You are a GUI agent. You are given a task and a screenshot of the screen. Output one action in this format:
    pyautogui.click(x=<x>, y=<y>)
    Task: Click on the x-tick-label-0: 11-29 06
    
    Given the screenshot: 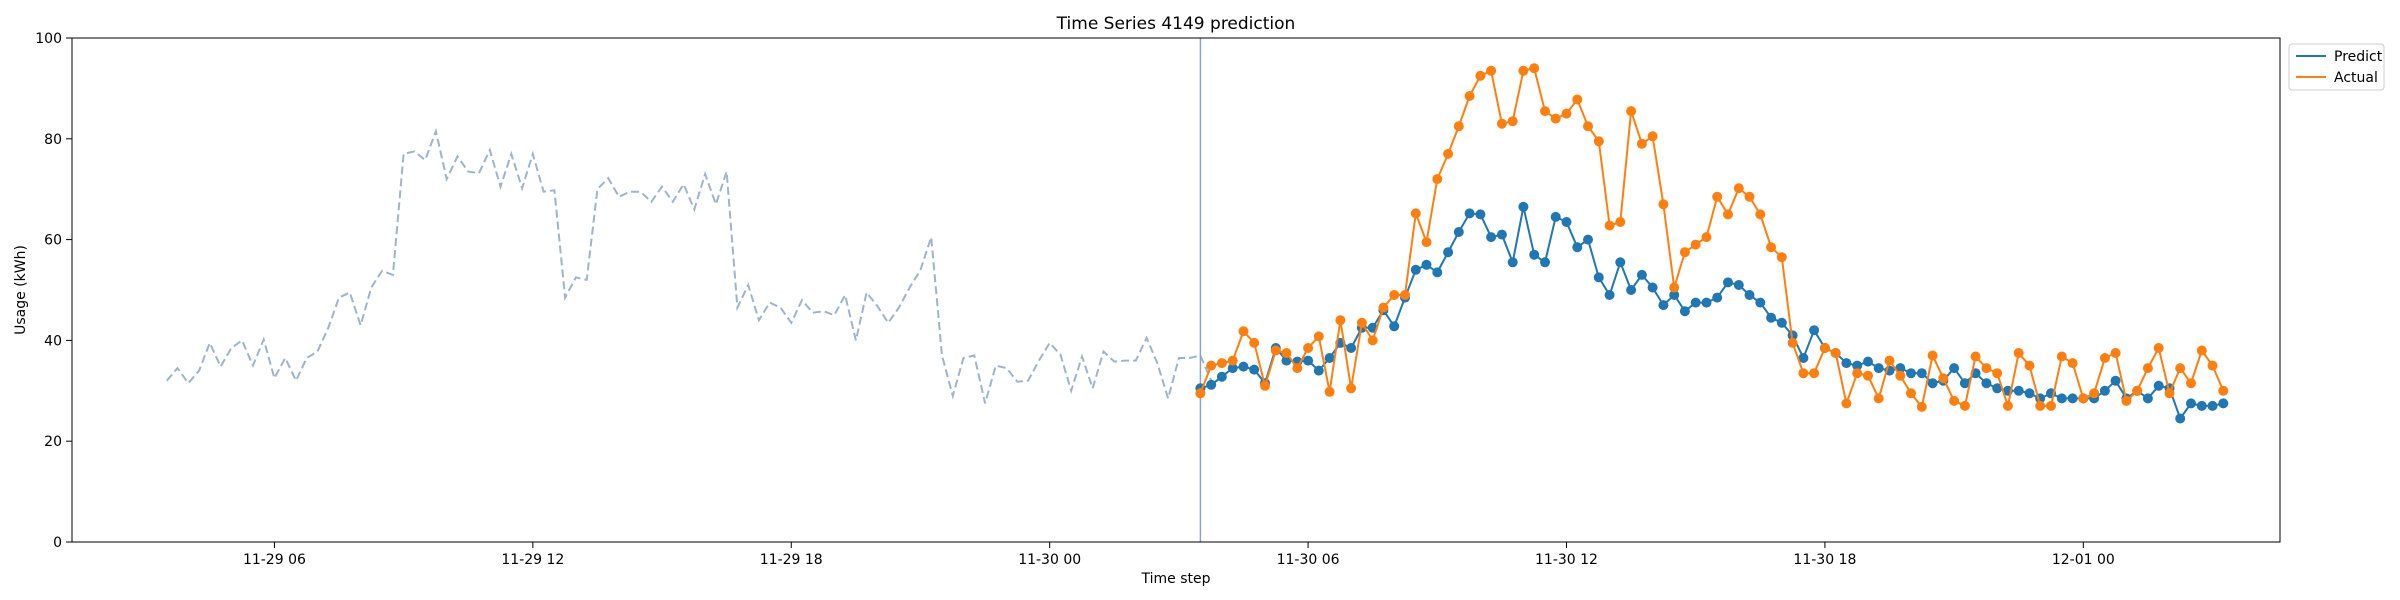 What is the action you would take?
    pyautogui.click(x=274, y=560)
    